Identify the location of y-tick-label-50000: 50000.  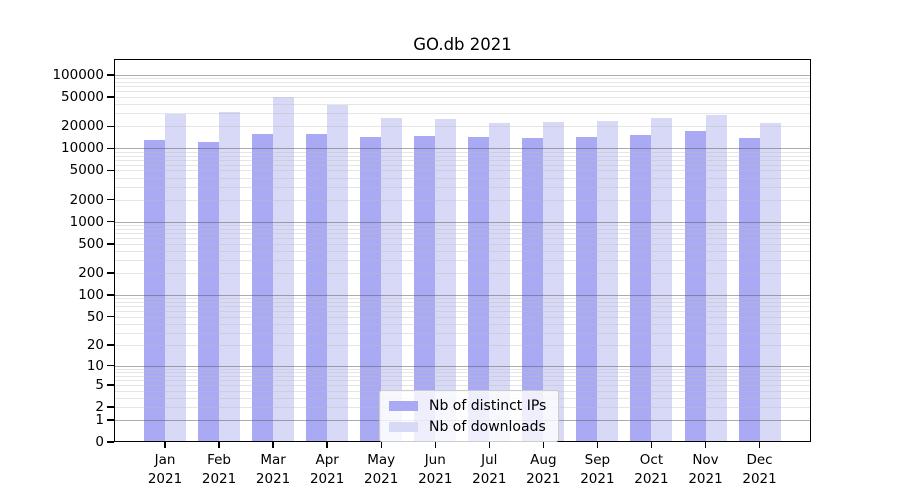
(82, 97).